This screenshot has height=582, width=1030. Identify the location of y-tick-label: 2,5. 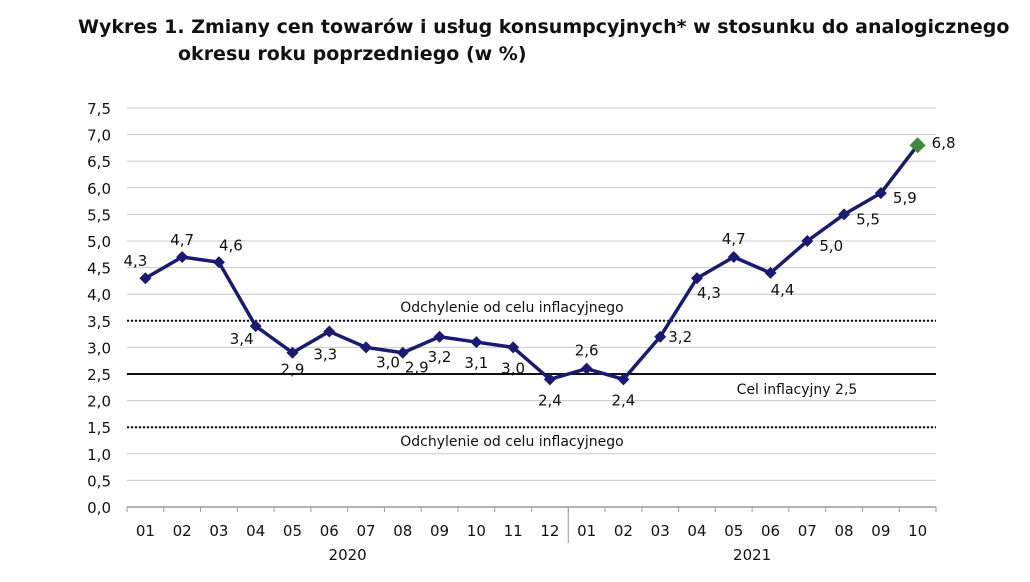
(99, 375).